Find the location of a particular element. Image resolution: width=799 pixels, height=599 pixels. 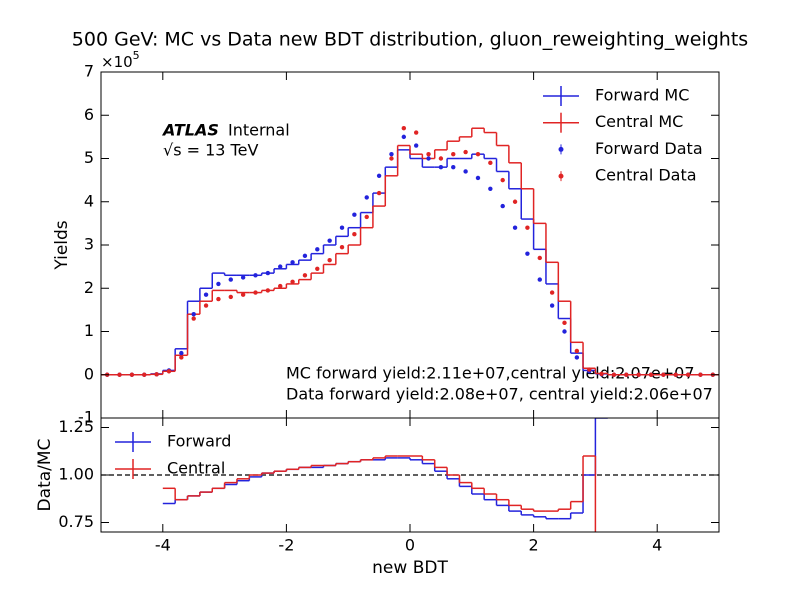

y-tick-label: 4 is located at coordinates (89, 200).